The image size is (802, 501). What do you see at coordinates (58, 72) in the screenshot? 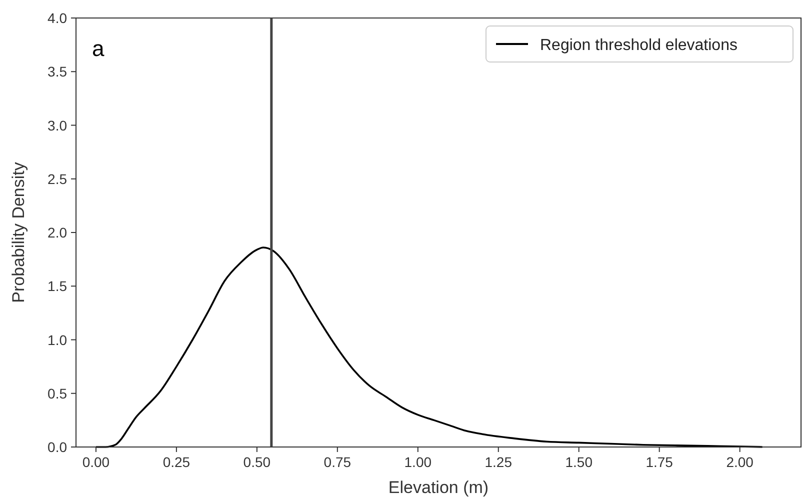
I see `y-tick-label: 3.5` at bounding box center [58, 72].